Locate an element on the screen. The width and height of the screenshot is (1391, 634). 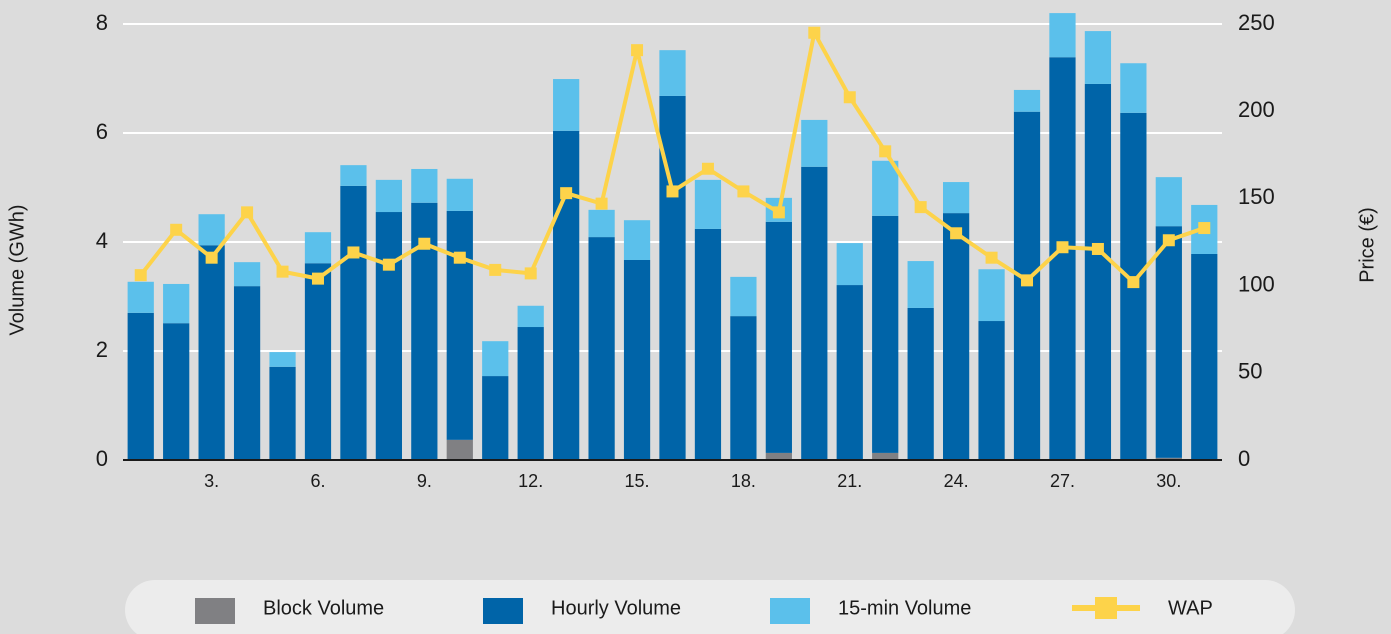
y2-tick-label: 0 is located at coordinates (1244, 458).